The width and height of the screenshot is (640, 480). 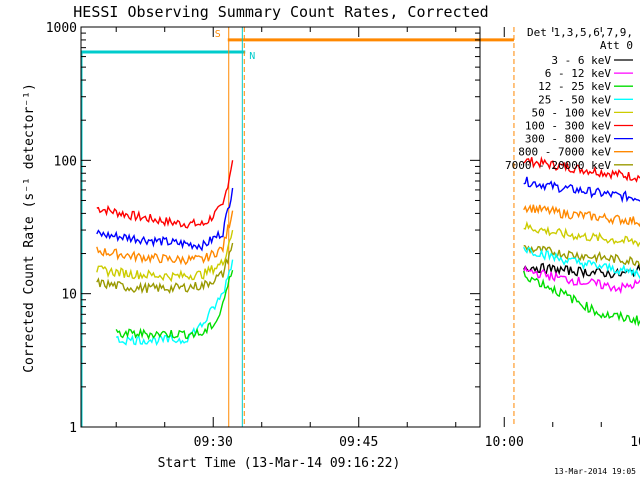 I want to click on y-axis-label-text: Corrected Count Rate (s⁻¹ detector⁻¹), so click(x=29, y=228).